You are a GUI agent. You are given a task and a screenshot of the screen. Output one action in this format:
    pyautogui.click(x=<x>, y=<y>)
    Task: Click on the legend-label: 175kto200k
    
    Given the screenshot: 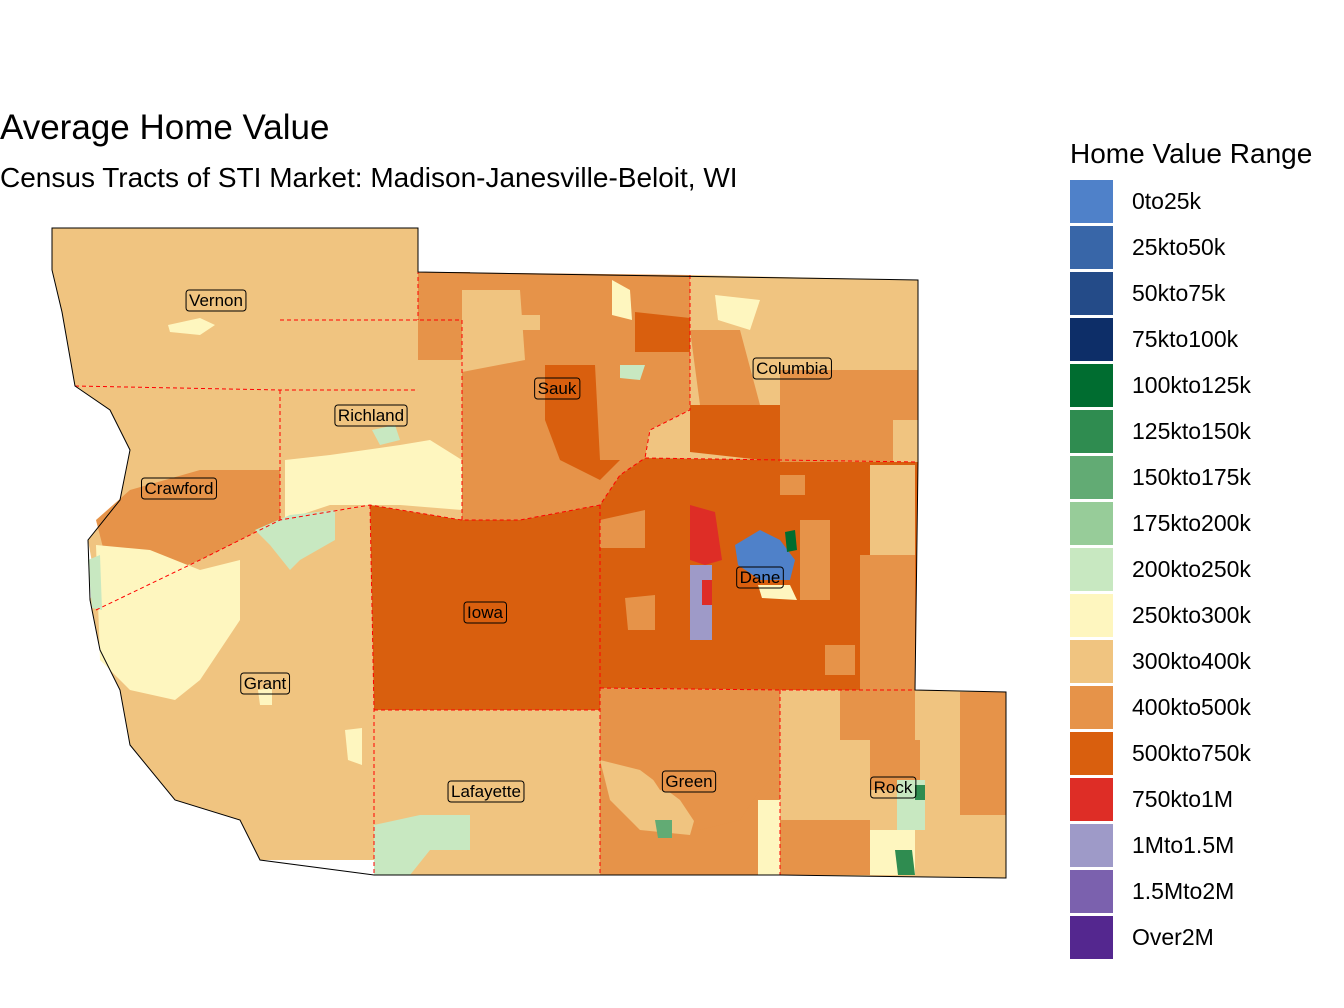 What is the action you would take?
    pyautogui.click(x=1191, y=522)
    